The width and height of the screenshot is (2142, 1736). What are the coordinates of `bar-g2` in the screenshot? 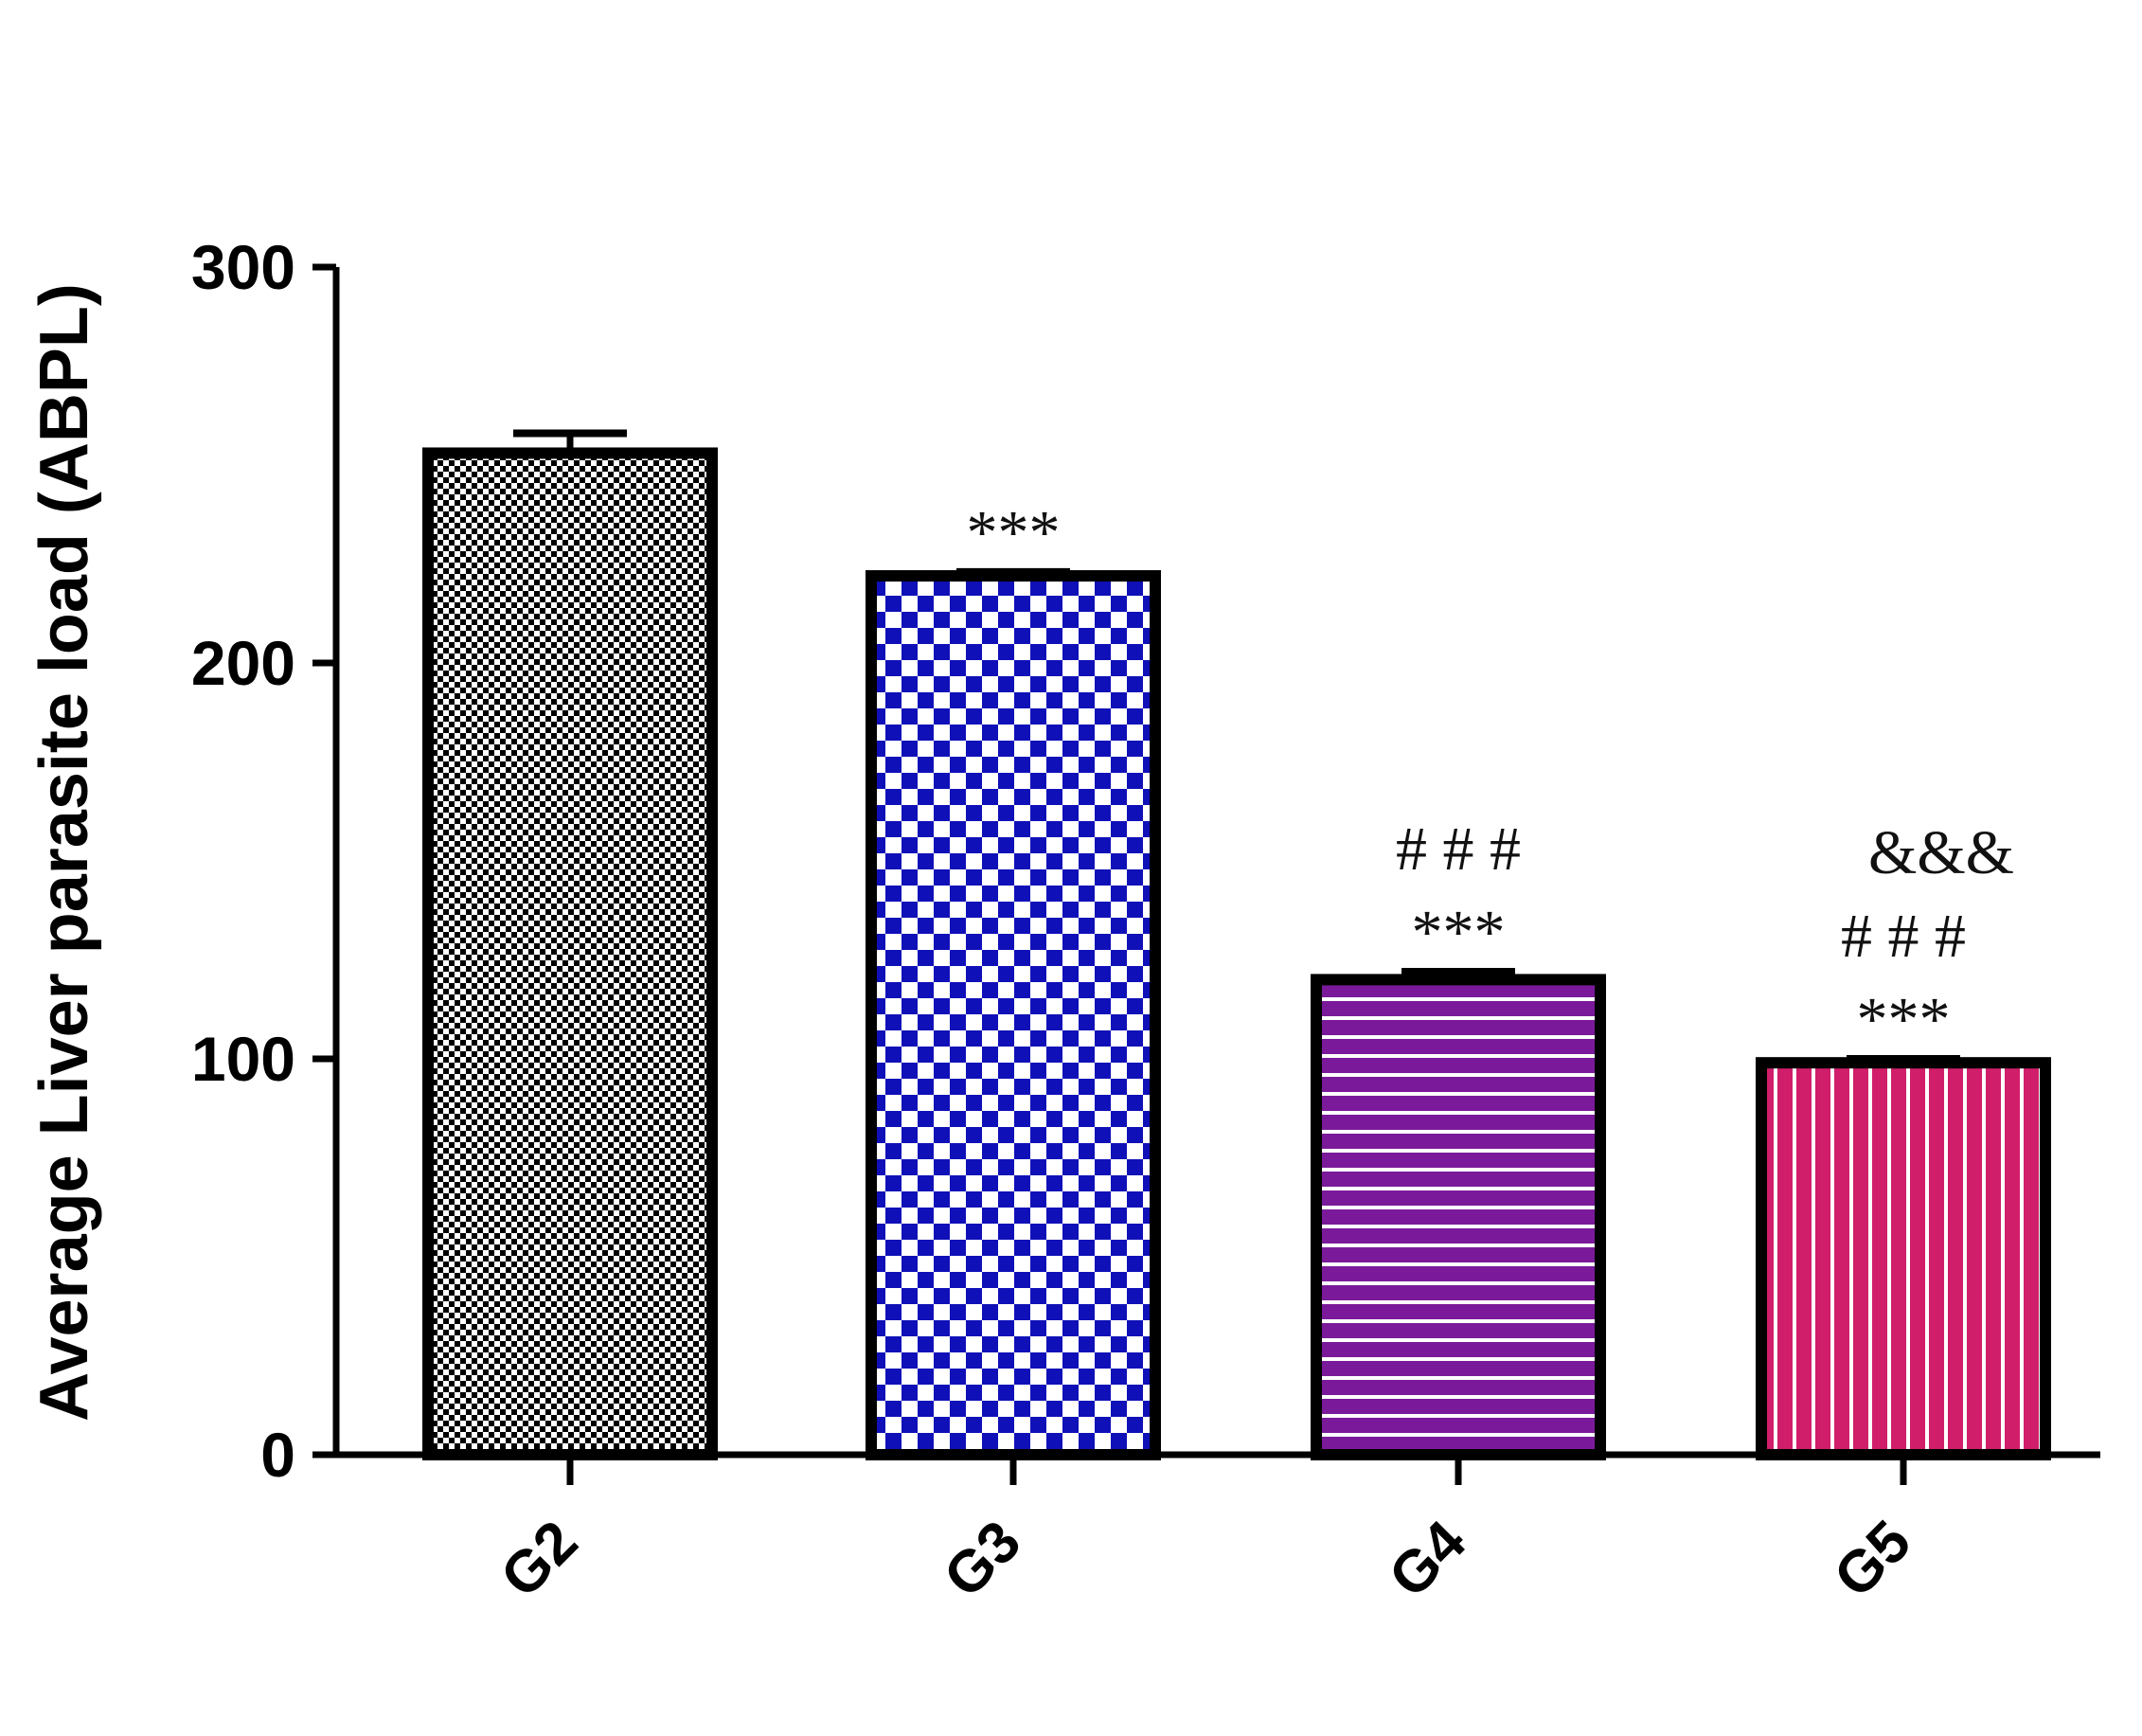 It's located at (570, 954).